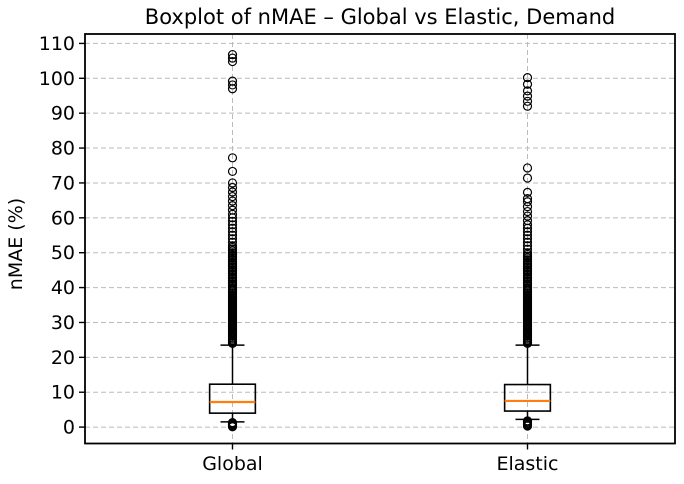  I want to click on box-elastic, so click(527, 397).